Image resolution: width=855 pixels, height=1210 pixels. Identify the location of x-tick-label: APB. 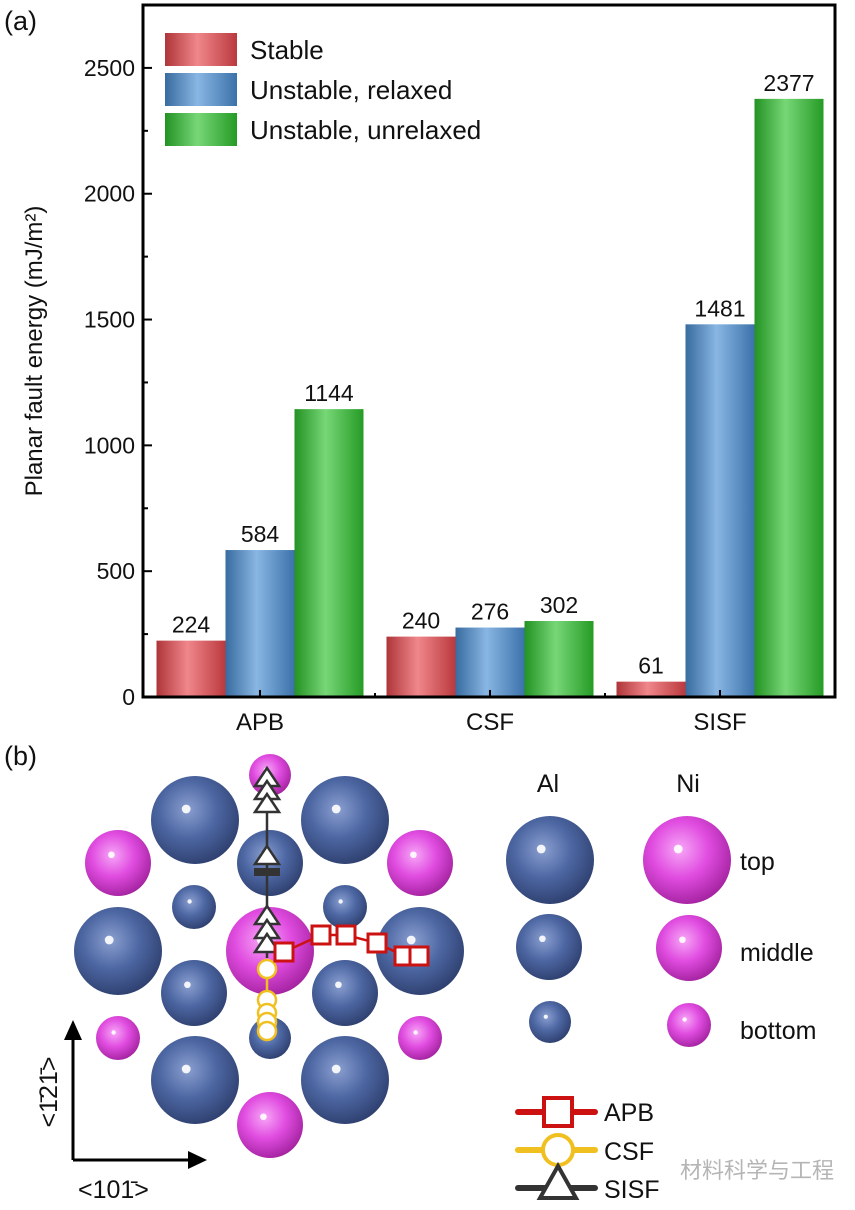
(260, 722).